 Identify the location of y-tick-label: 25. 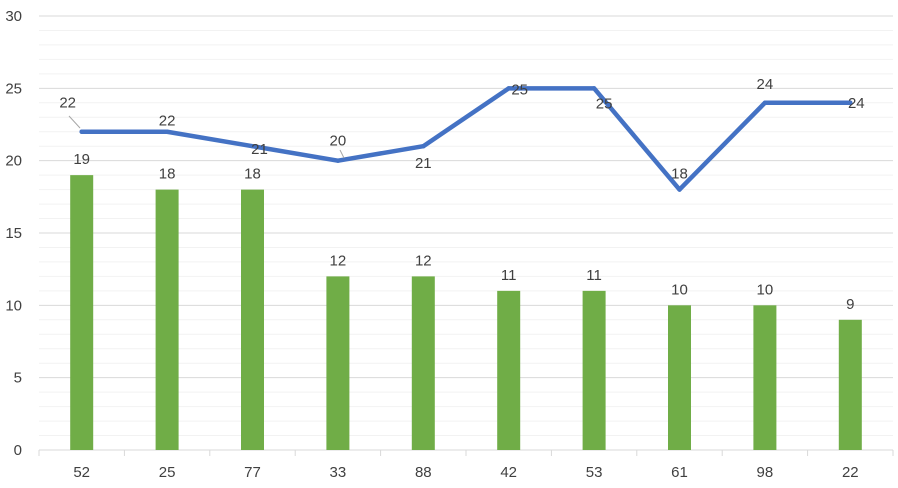
(13, 88).